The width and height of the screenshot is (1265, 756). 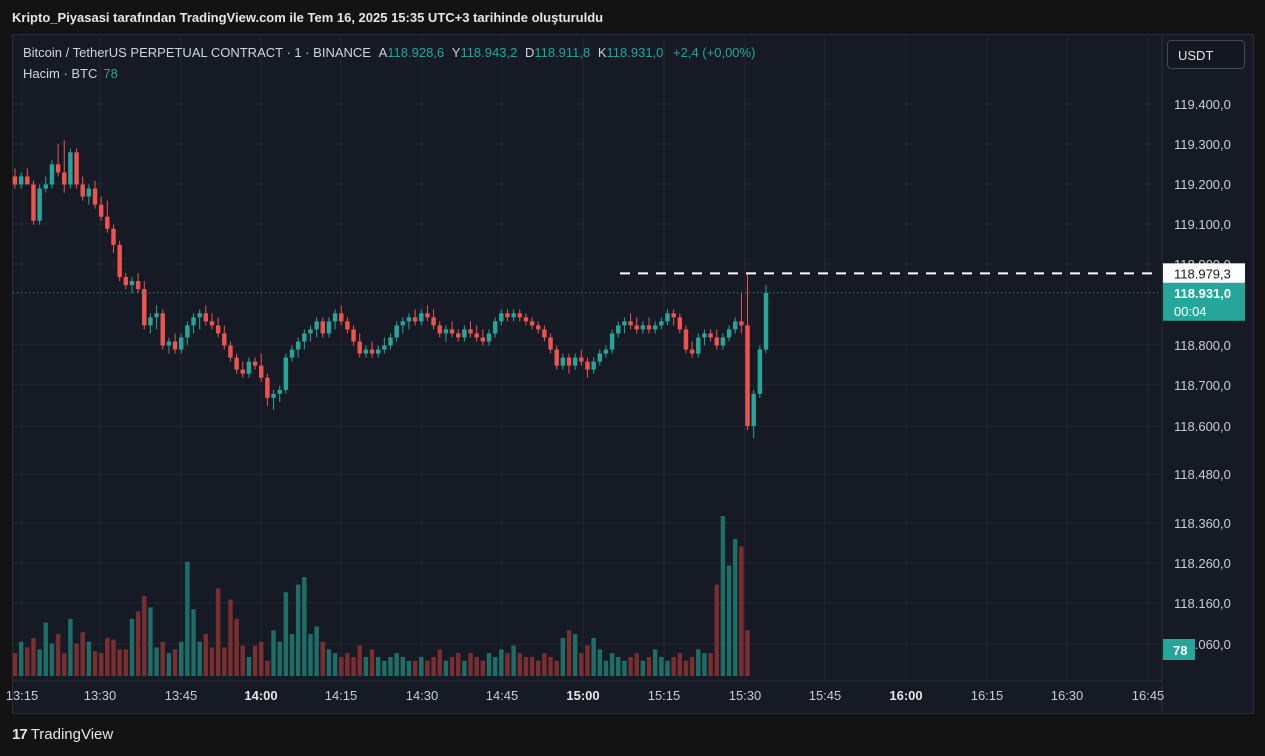 I want to click on tradingview-brand: 17 TradingView, so click(x=62, y=734).